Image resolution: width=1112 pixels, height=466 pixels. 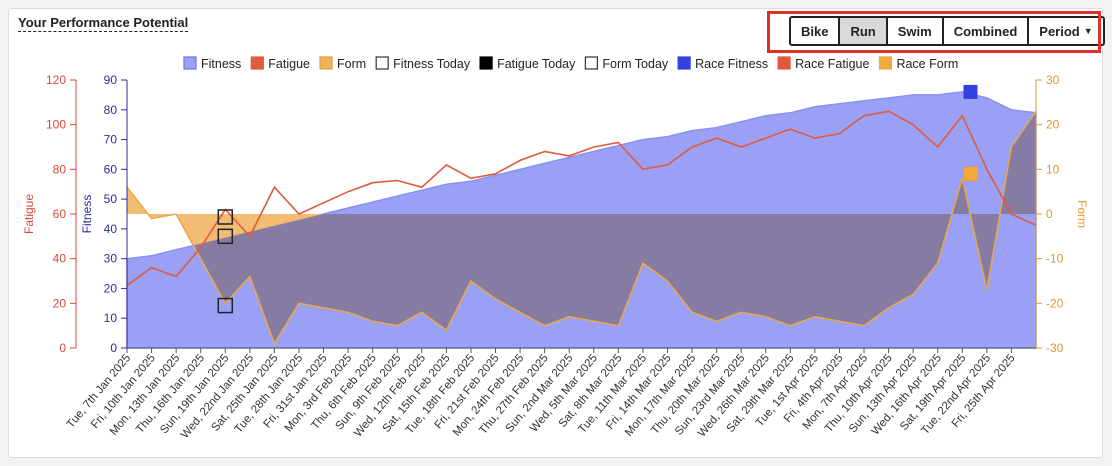 What do you see at coordinates (56, 125) in the screenshot?
I see `fatigue-tick-label: 100` at bounding box center [56, 125].